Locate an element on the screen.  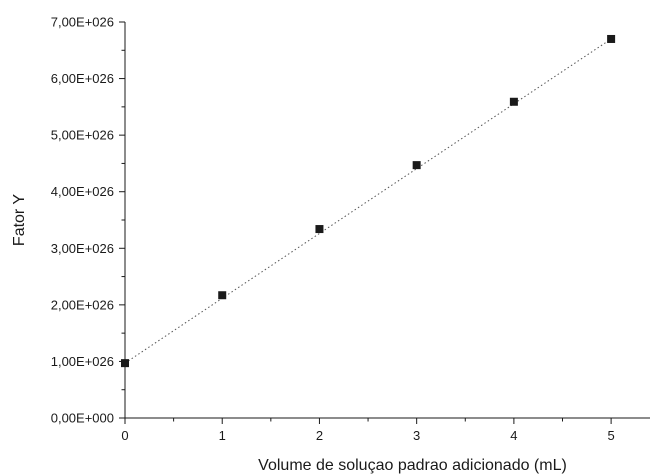
y-tick-label: 0,00E+000 is located at coordinates (82, 418).